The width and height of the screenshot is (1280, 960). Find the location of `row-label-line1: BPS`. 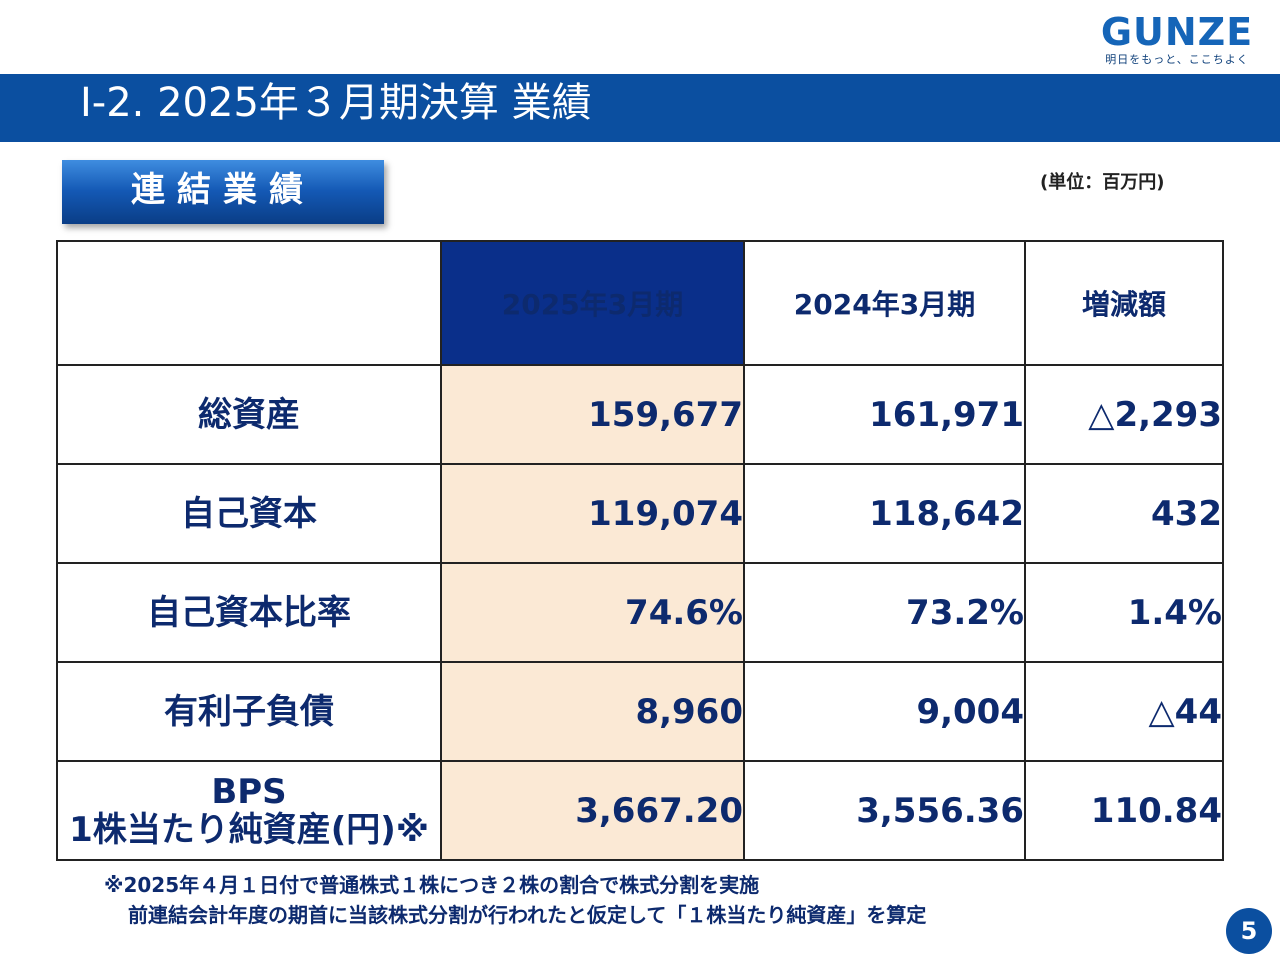

row-label-line1: BPS is located at coordinates (249, 791).